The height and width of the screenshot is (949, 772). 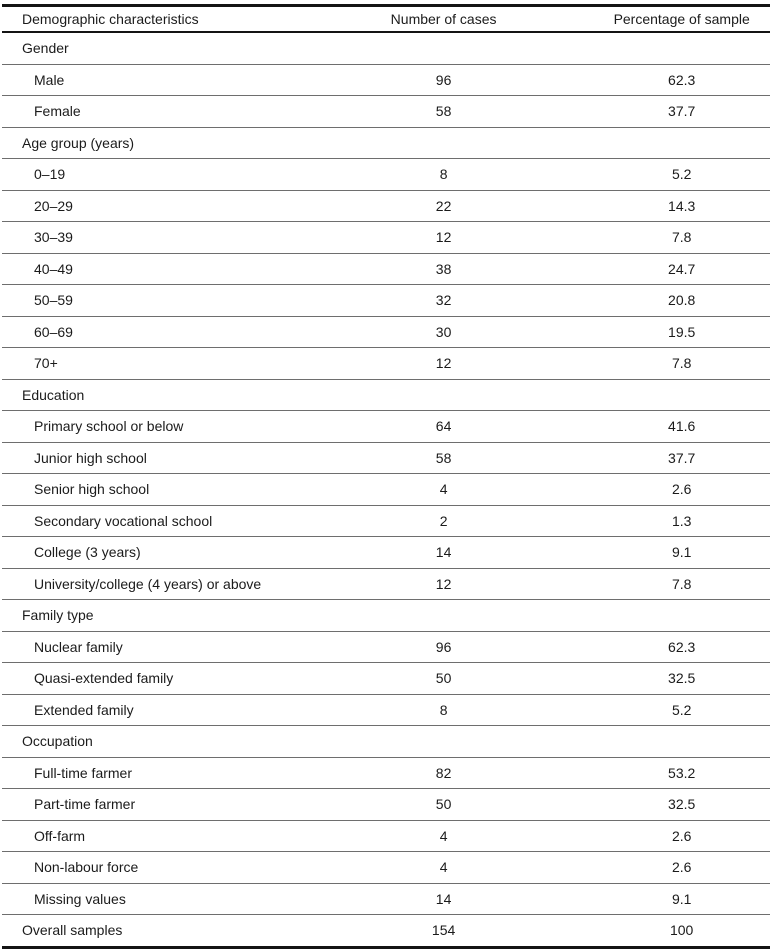 I want to click on column-header-number-of-cases: Number of cases, so click(x=443, y=19).